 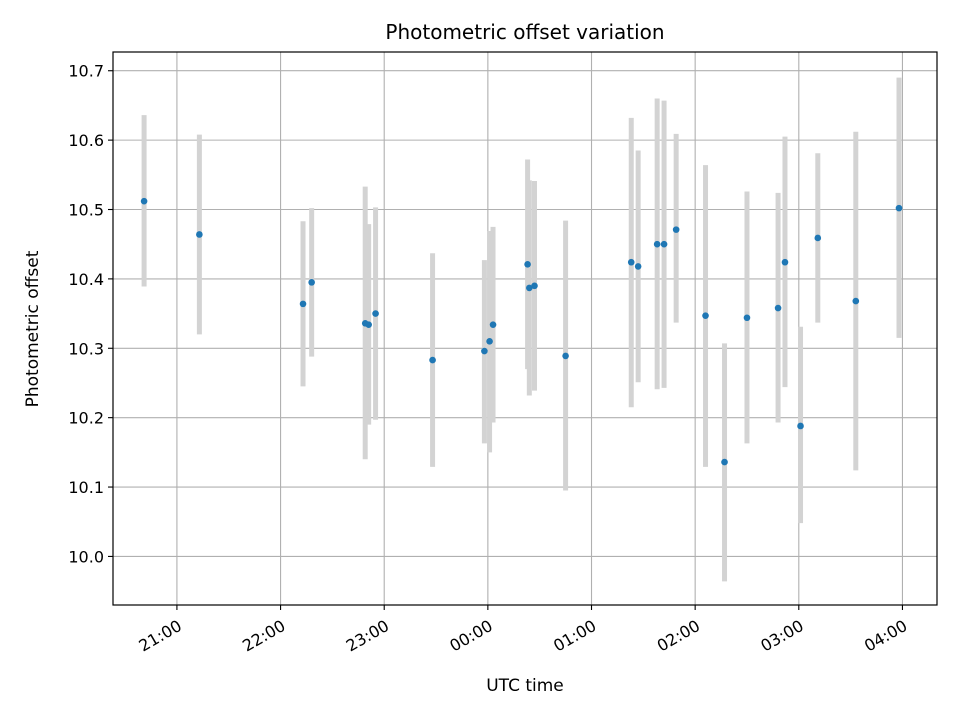 What do you see at coordinates (525, 686) in the screenshot?
I see `x-axis-title: UTC time` at bounding box center [525, 686].